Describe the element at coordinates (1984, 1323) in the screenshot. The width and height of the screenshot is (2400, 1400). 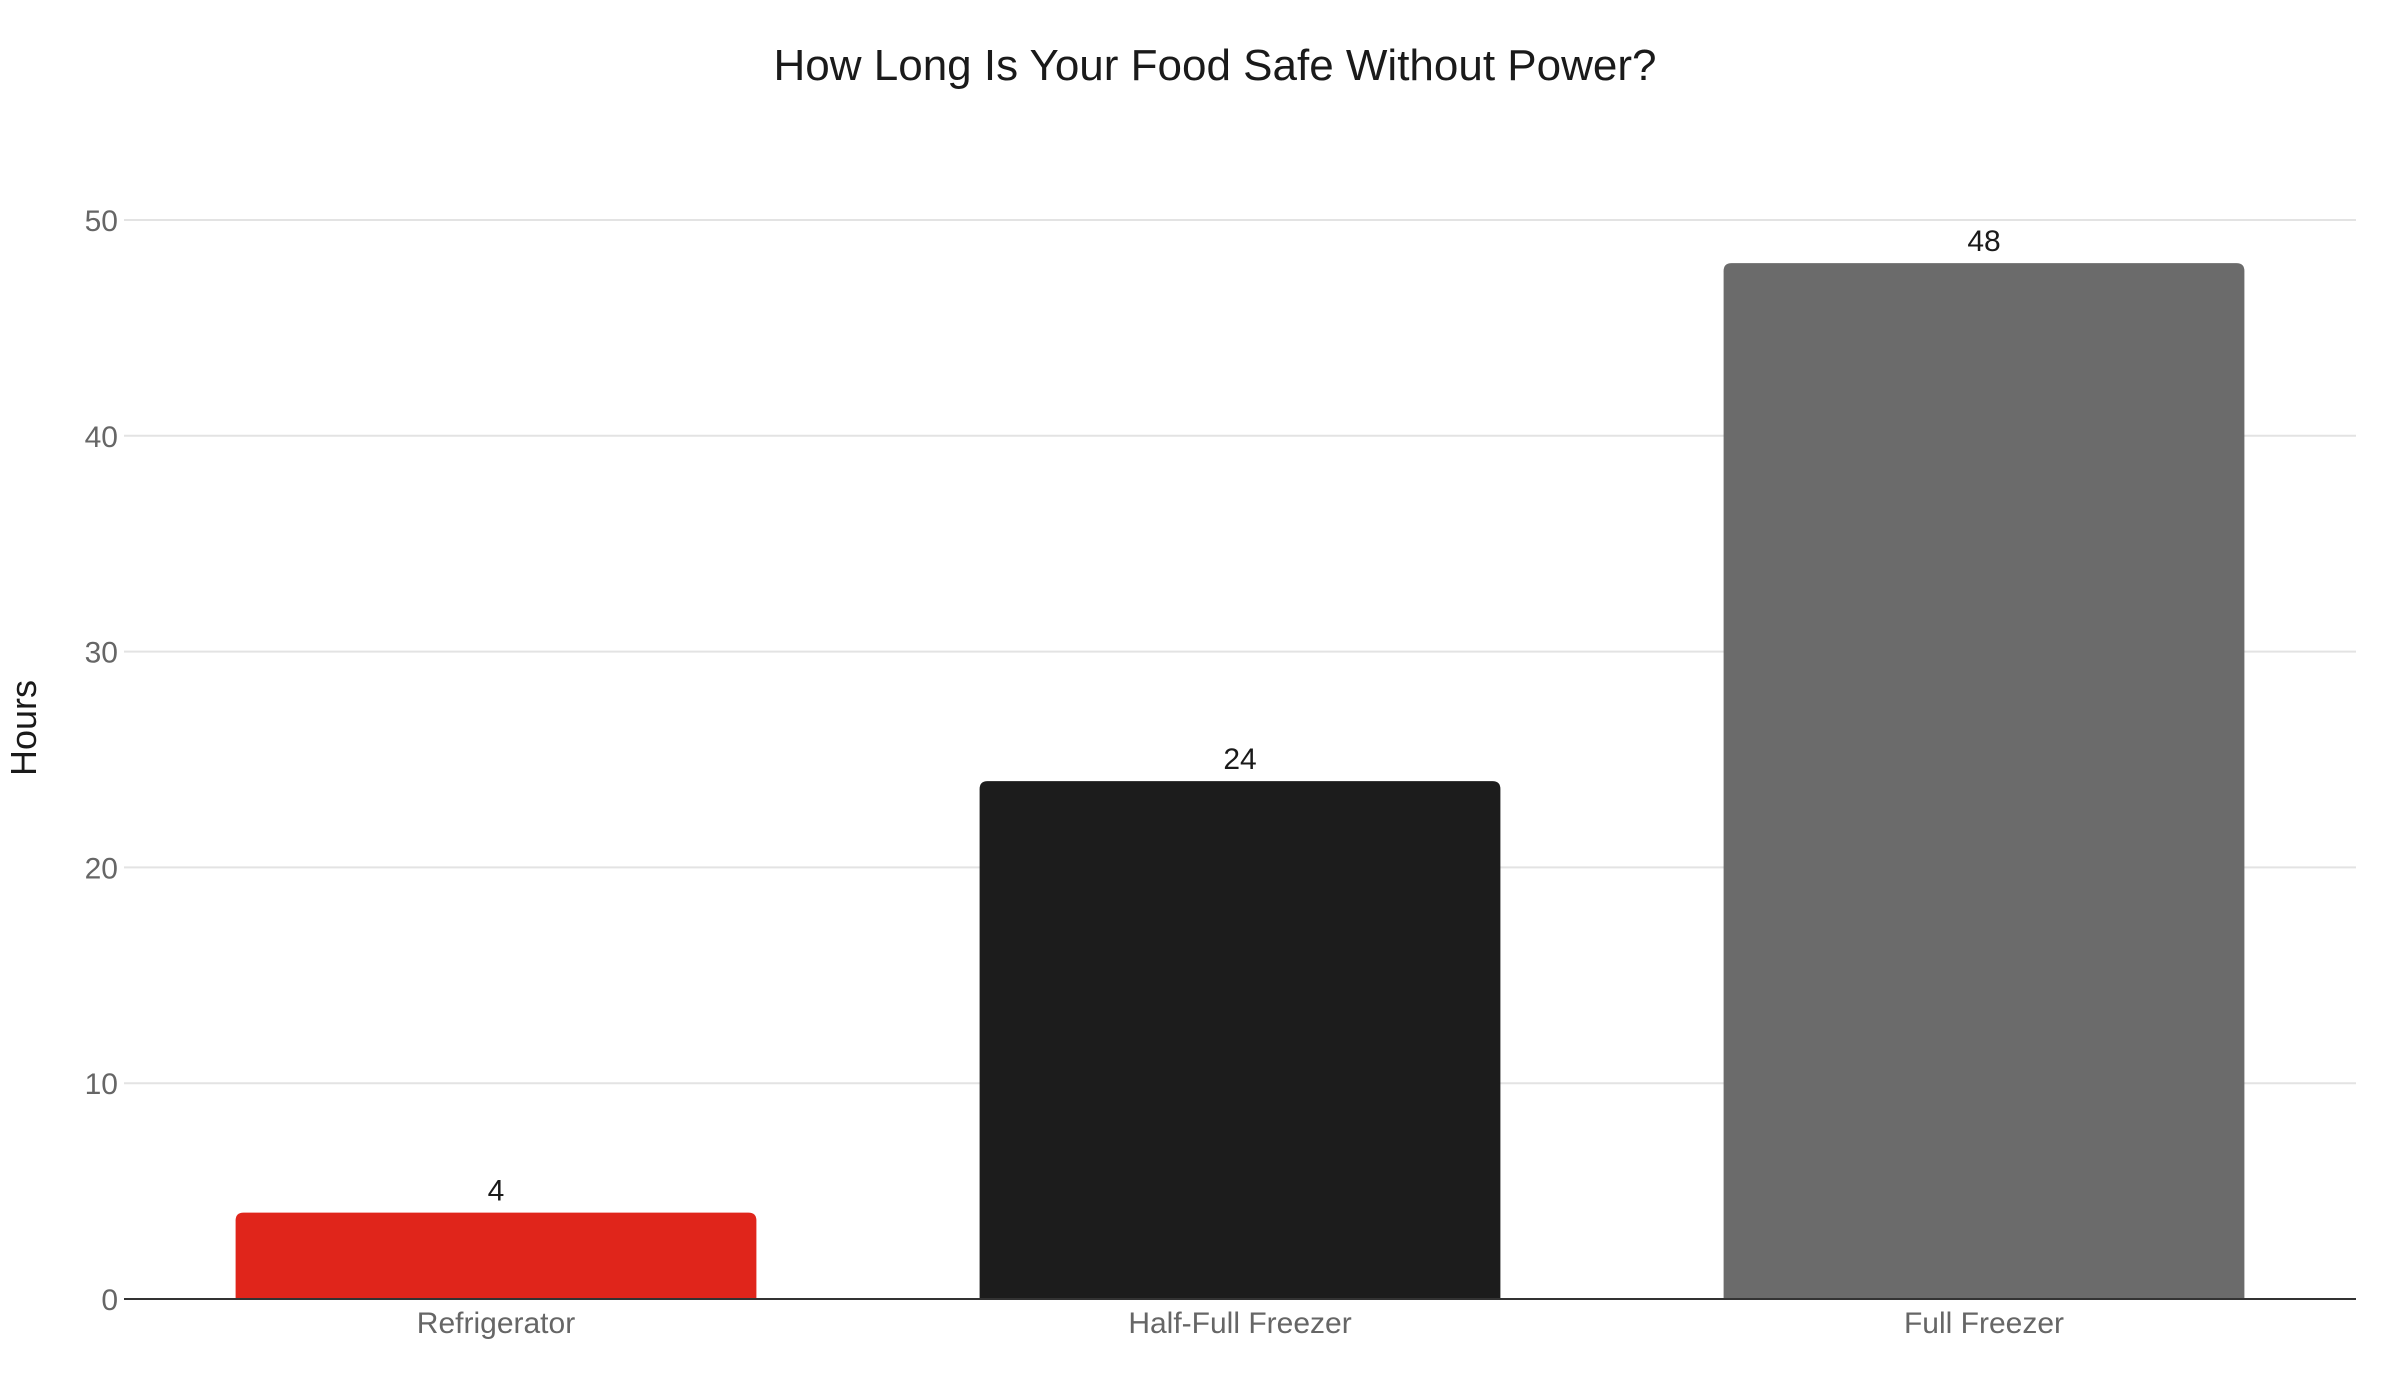
I see `x-tick-label-full-freezer: Full Freezer` at that location.